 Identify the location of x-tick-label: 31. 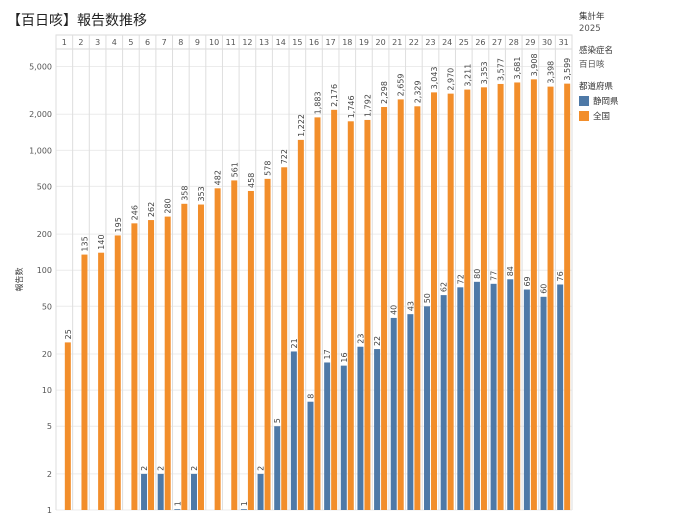
(564, 42).